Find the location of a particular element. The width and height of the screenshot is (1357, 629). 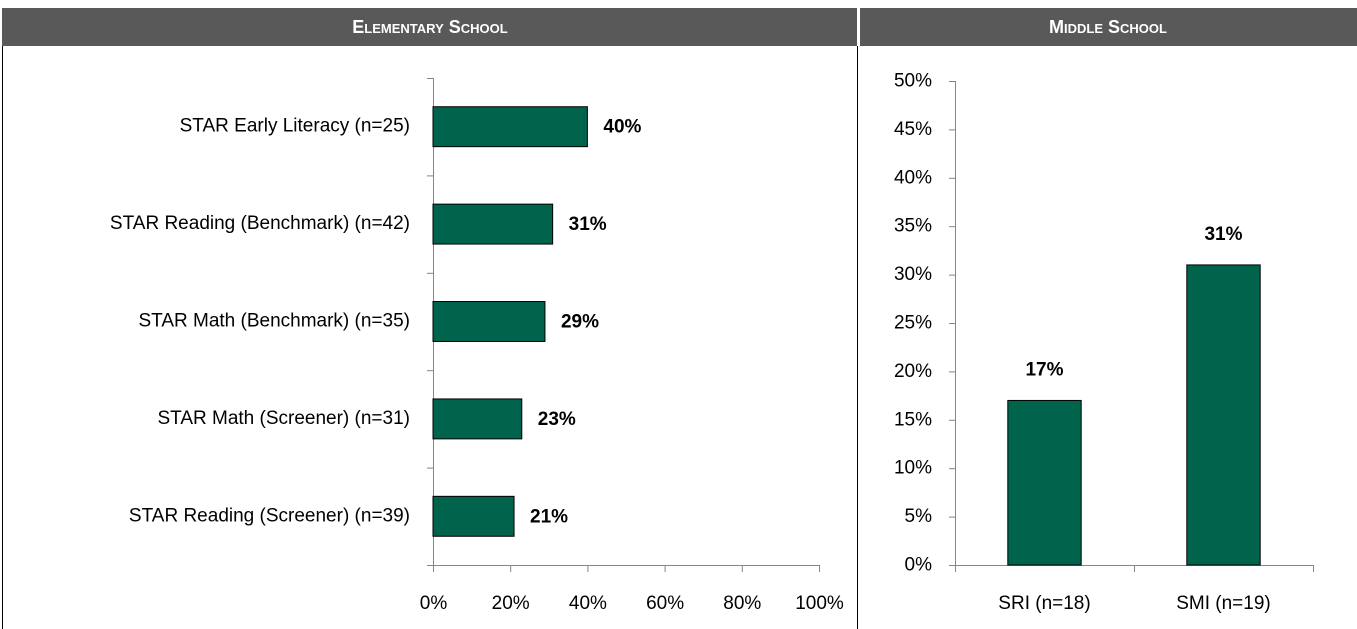

x-tick-label: 80% is located at coordinates (742, 603).